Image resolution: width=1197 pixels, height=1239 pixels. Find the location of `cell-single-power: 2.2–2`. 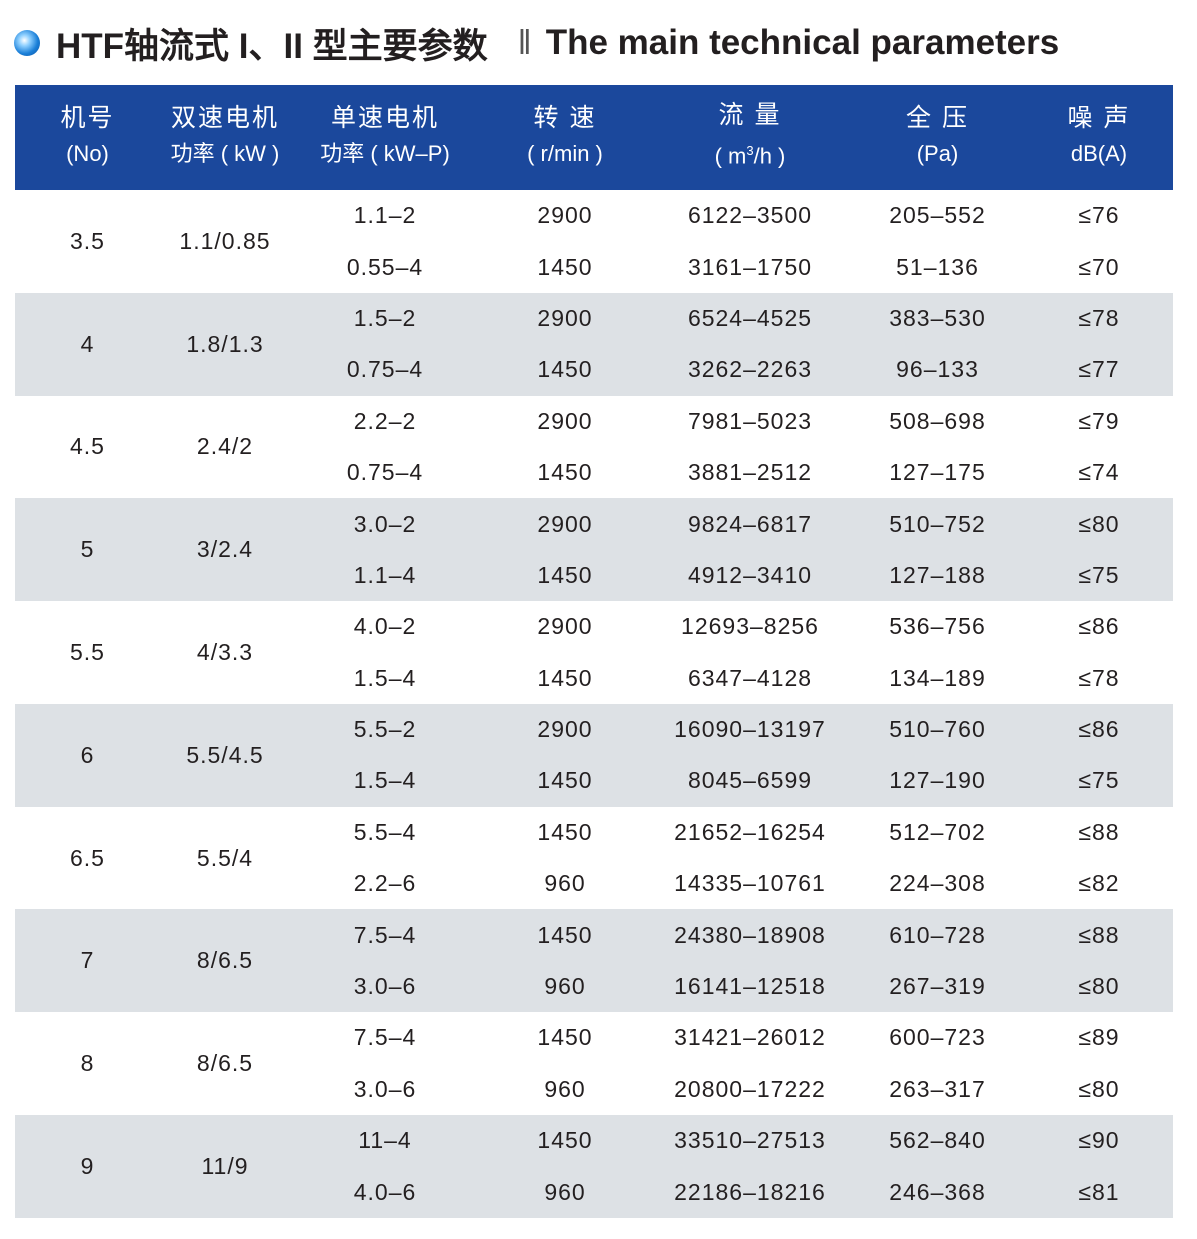

cell-single-power: 2.2–2 is located at coordinates (385, 420).